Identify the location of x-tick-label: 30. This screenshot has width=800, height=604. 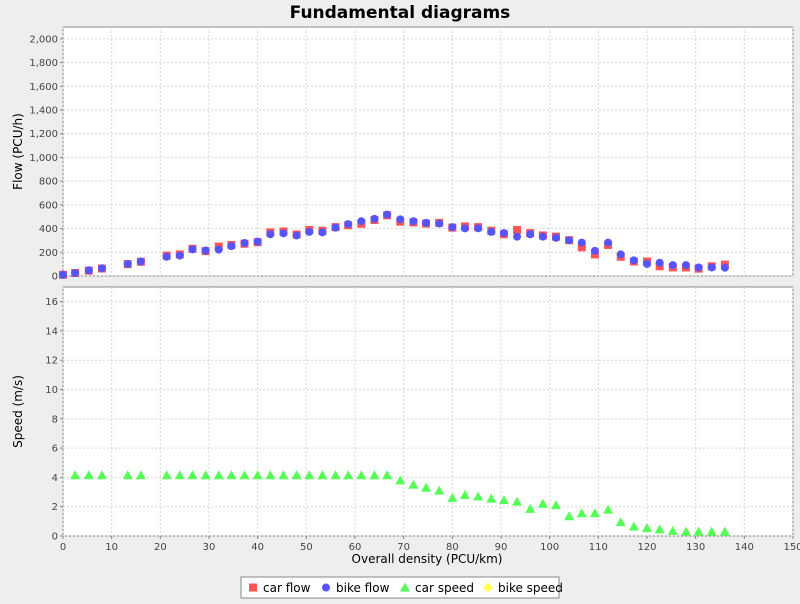
(209, 547).